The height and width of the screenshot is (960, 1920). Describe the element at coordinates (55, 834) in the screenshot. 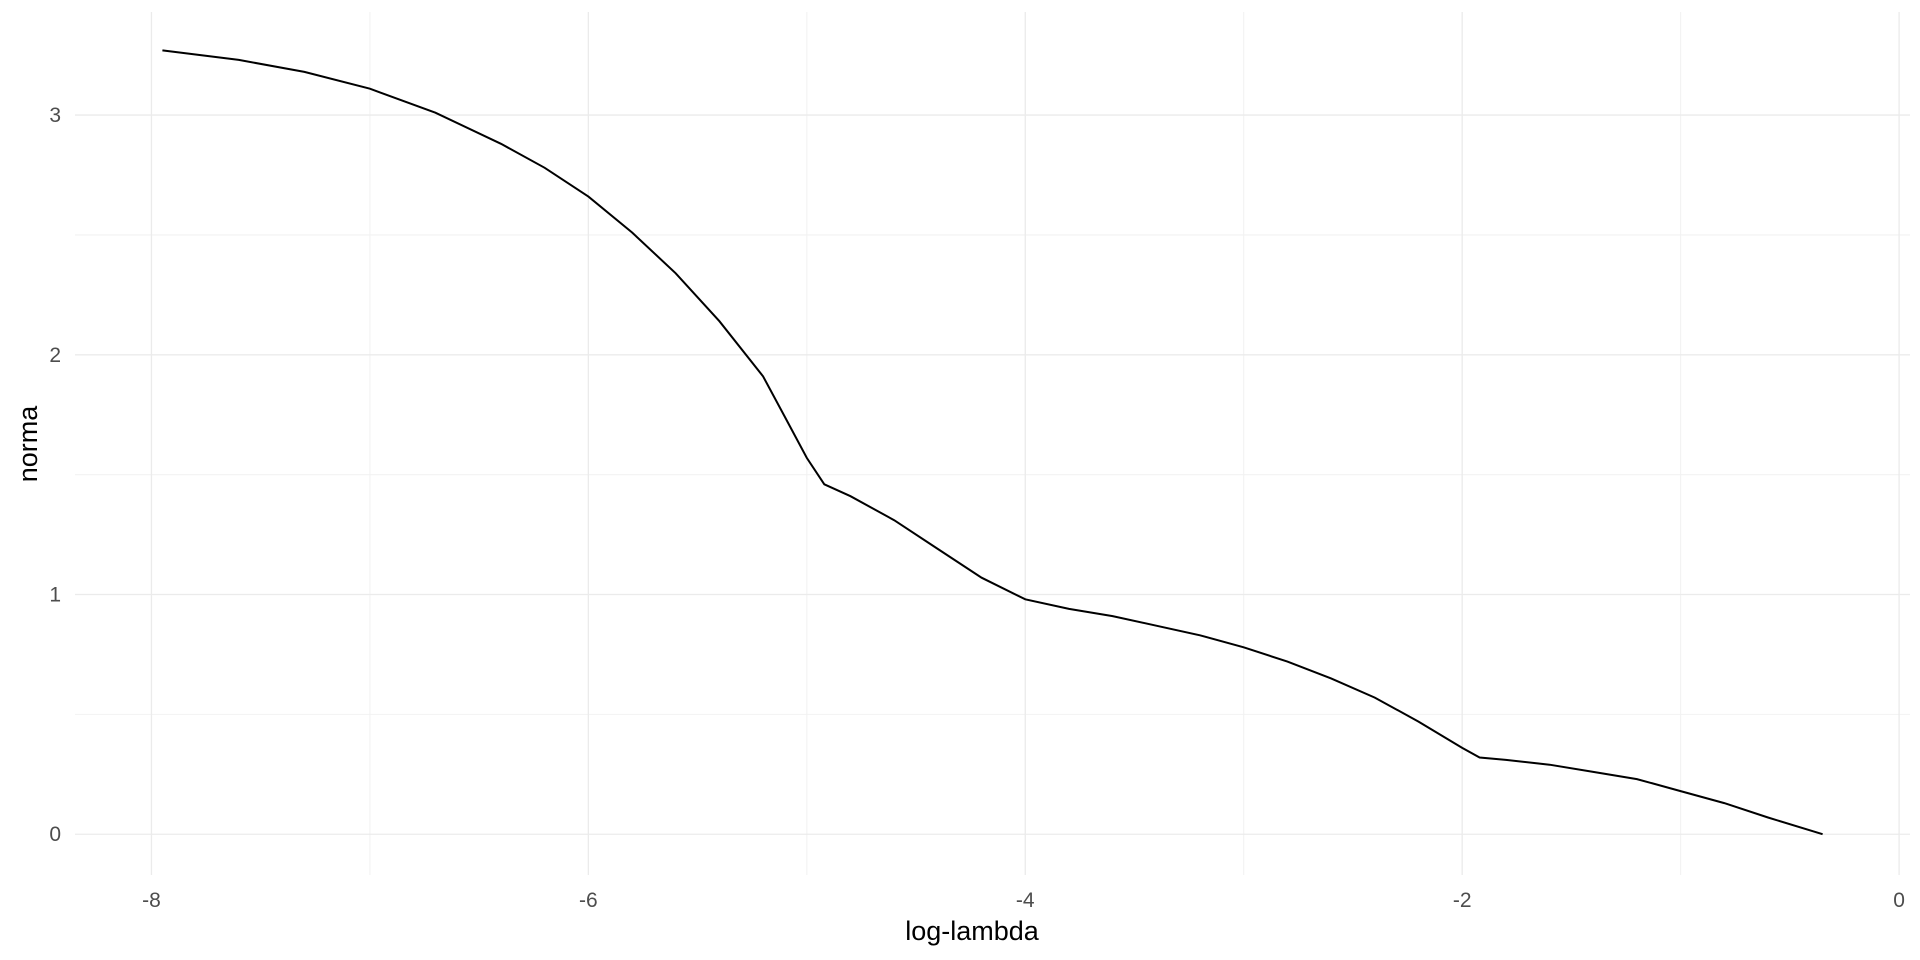

I see `y-tick-label: 0` at that location.